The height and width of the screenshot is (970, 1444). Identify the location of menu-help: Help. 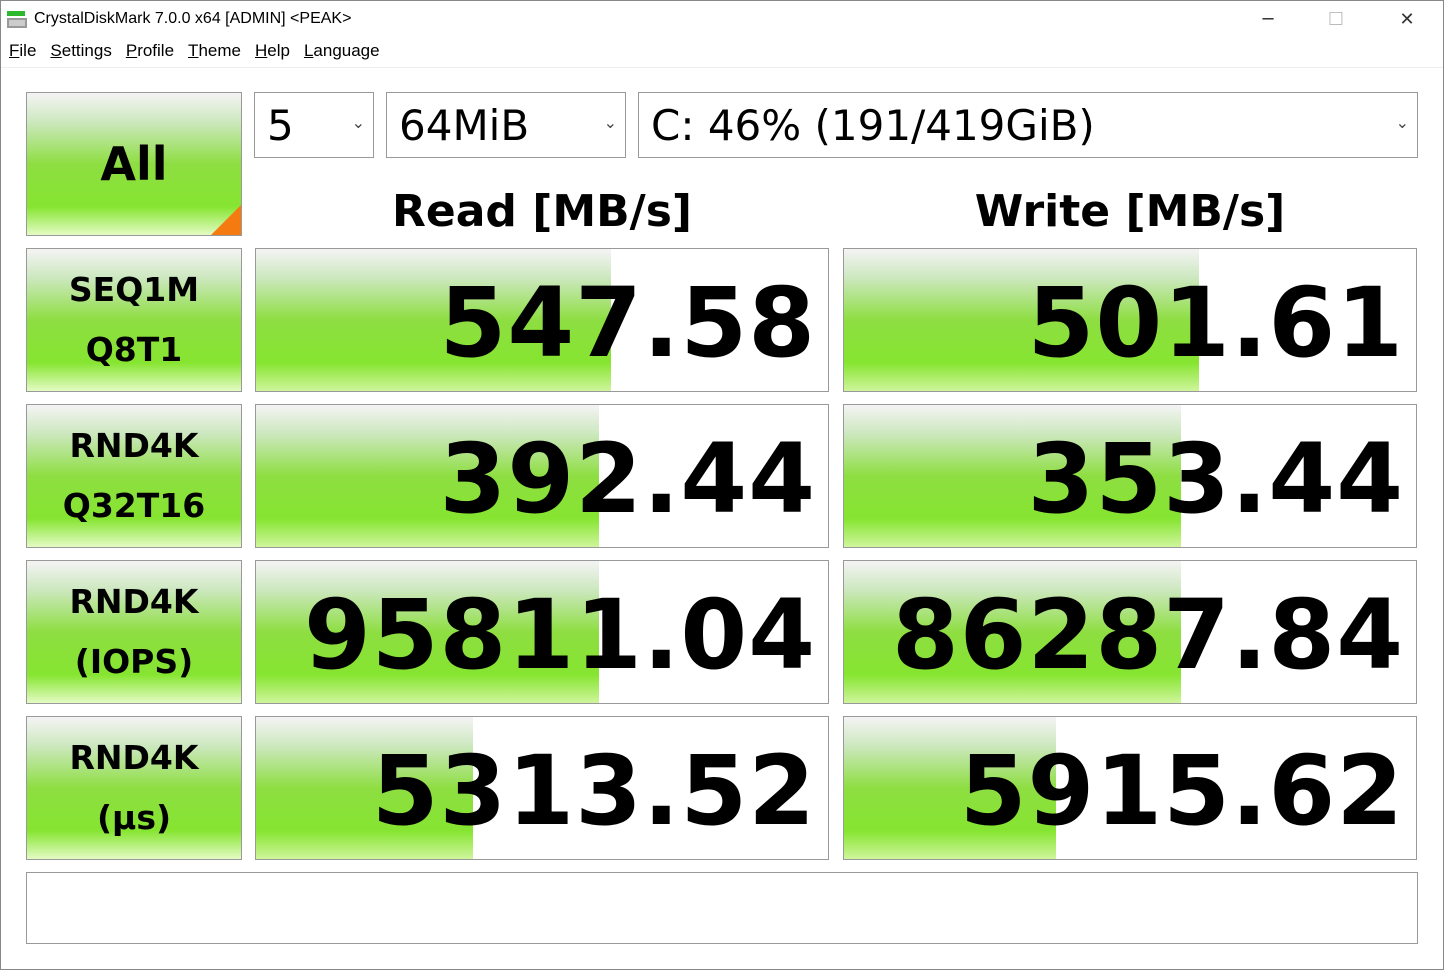
(272, 50).